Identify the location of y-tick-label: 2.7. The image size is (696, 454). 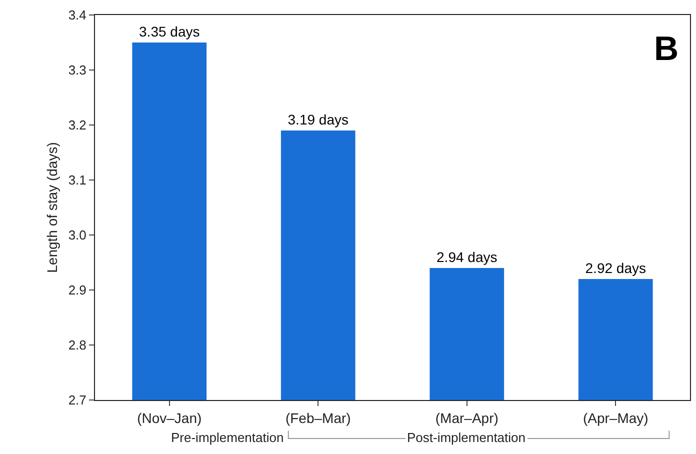
(77, 400).